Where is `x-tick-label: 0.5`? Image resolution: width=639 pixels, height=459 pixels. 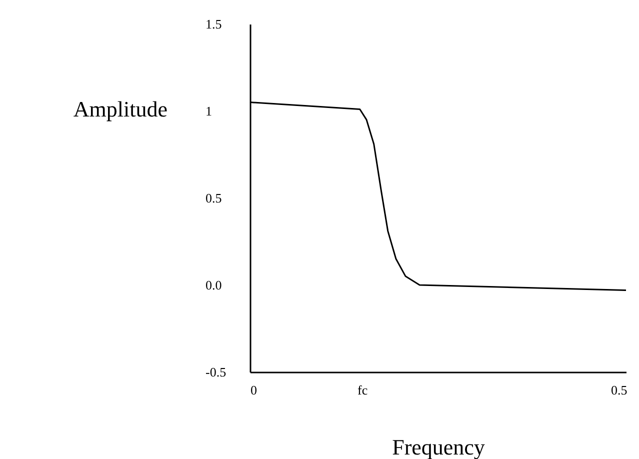
x-tick-label: 0.5 is located at coordinates (619, 390).